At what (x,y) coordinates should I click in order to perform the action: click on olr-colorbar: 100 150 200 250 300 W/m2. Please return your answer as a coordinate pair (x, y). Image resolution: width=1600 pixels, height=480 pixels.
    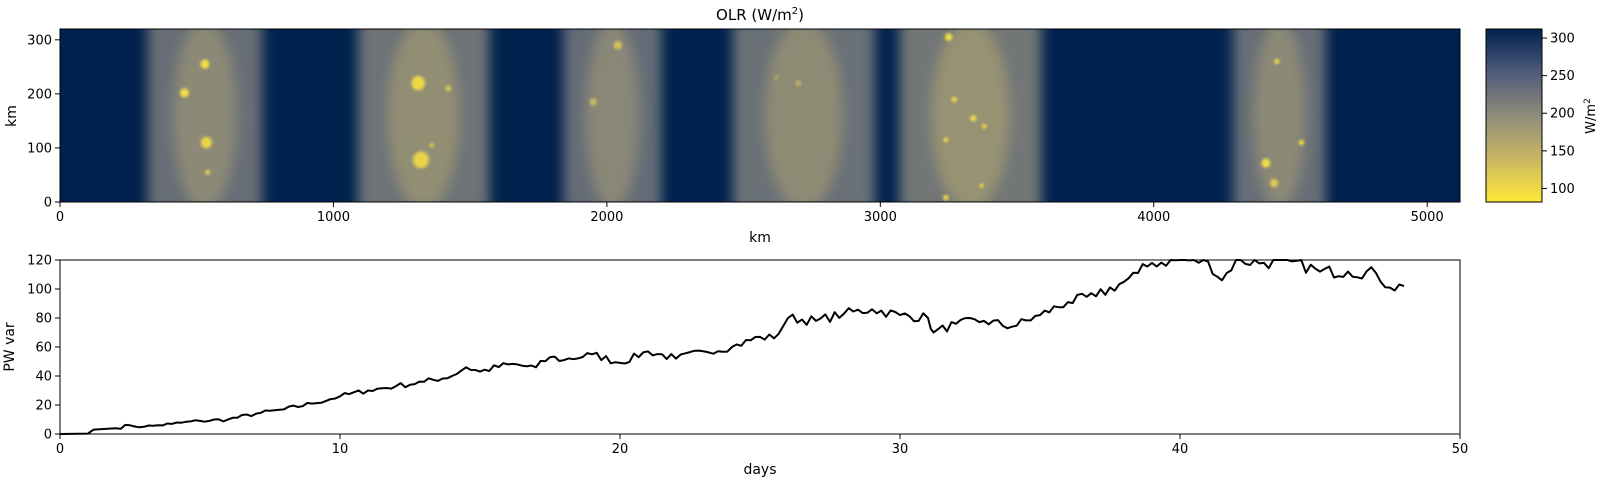
    Looking at the image, I should click on (1542, 115).